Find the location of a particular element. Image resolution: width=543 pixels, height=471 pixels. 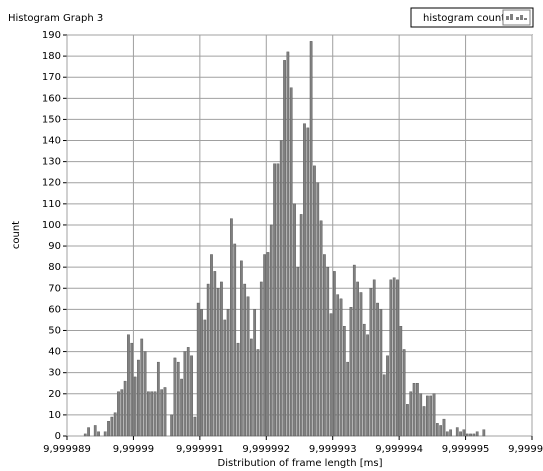

legend-label: histogram count is located at coordinates (464, 18).